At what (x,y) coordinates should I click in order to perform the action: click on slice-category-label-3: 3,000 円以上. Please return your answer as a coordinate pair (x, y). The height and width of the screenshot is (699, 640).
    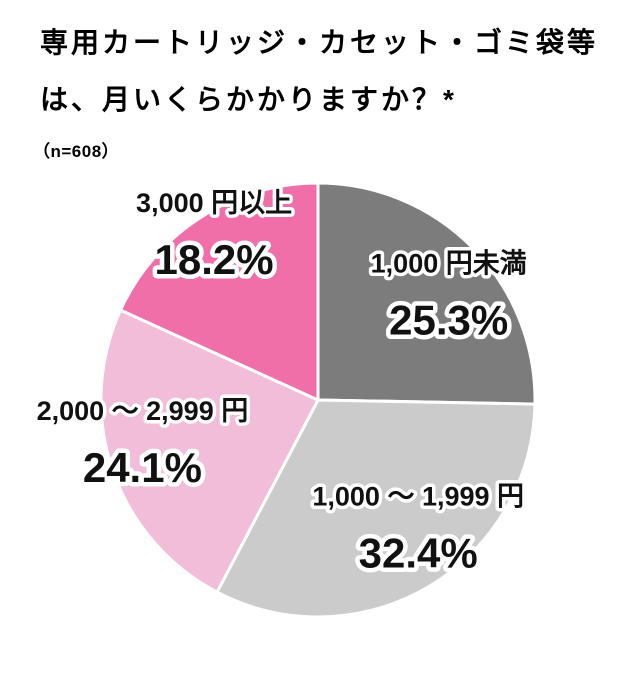
    Looking at the image, I should click on (214, 203).